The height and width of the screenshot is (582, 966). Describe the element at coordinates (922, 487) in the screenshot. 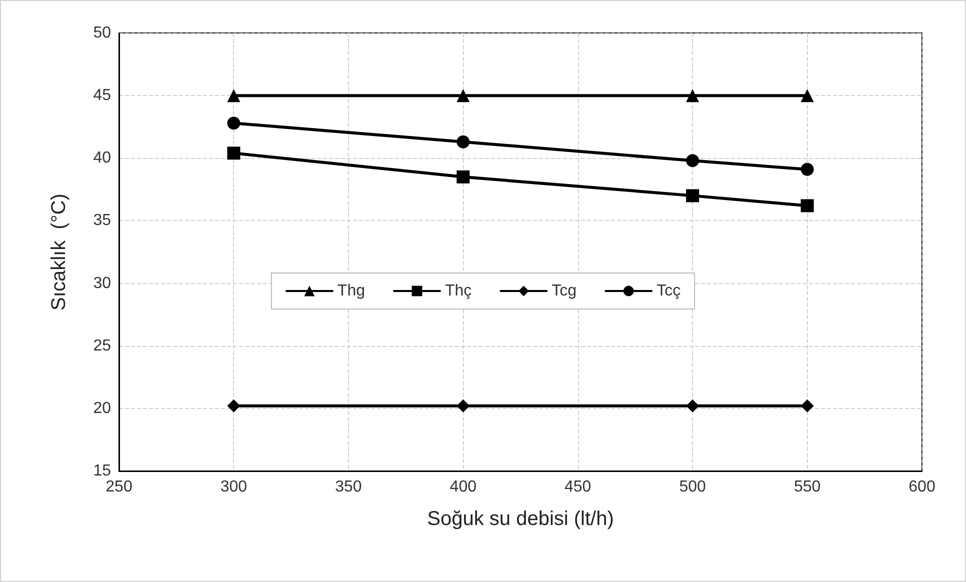

I see `x-tick-label: 600` at that location.